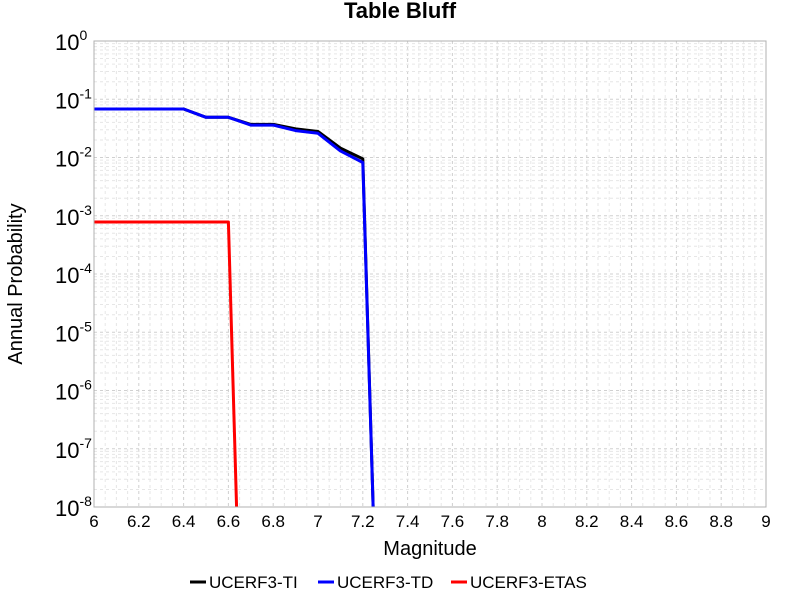 The image size is (800, 600). Describe the element at coordinates (73, 216) in the screenshot. I see `y-tick-label: 10⁻³` at that location.